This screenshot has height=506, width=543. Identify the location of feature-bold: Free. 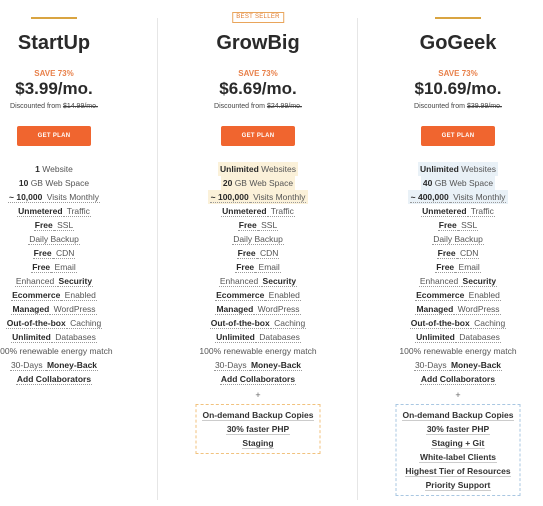
(245, 267).